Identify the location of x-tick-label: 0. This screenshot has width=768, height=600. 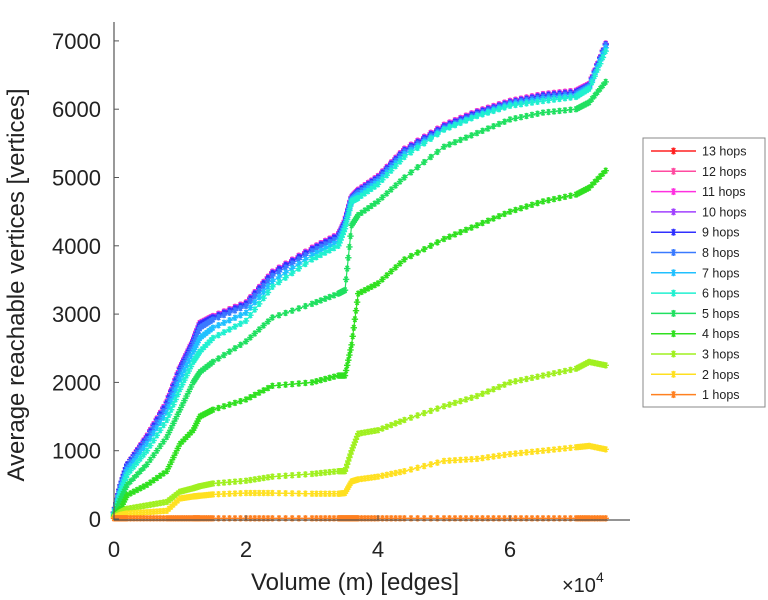
(114, 549).